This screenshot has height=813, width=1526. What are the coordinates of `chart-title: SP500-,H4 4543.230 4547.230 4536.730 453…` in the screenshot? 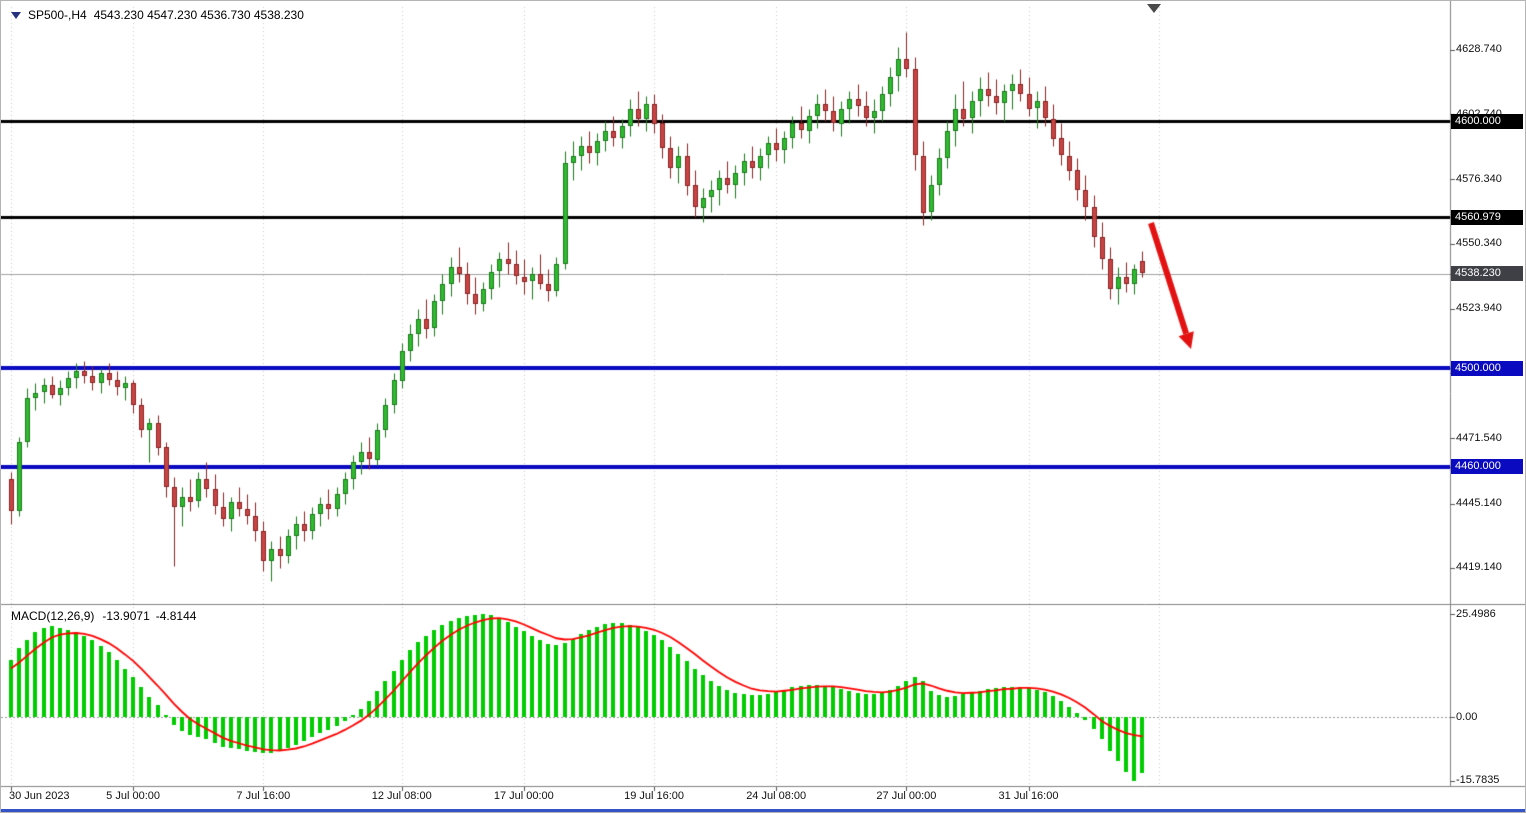 It's located at (157, 15).